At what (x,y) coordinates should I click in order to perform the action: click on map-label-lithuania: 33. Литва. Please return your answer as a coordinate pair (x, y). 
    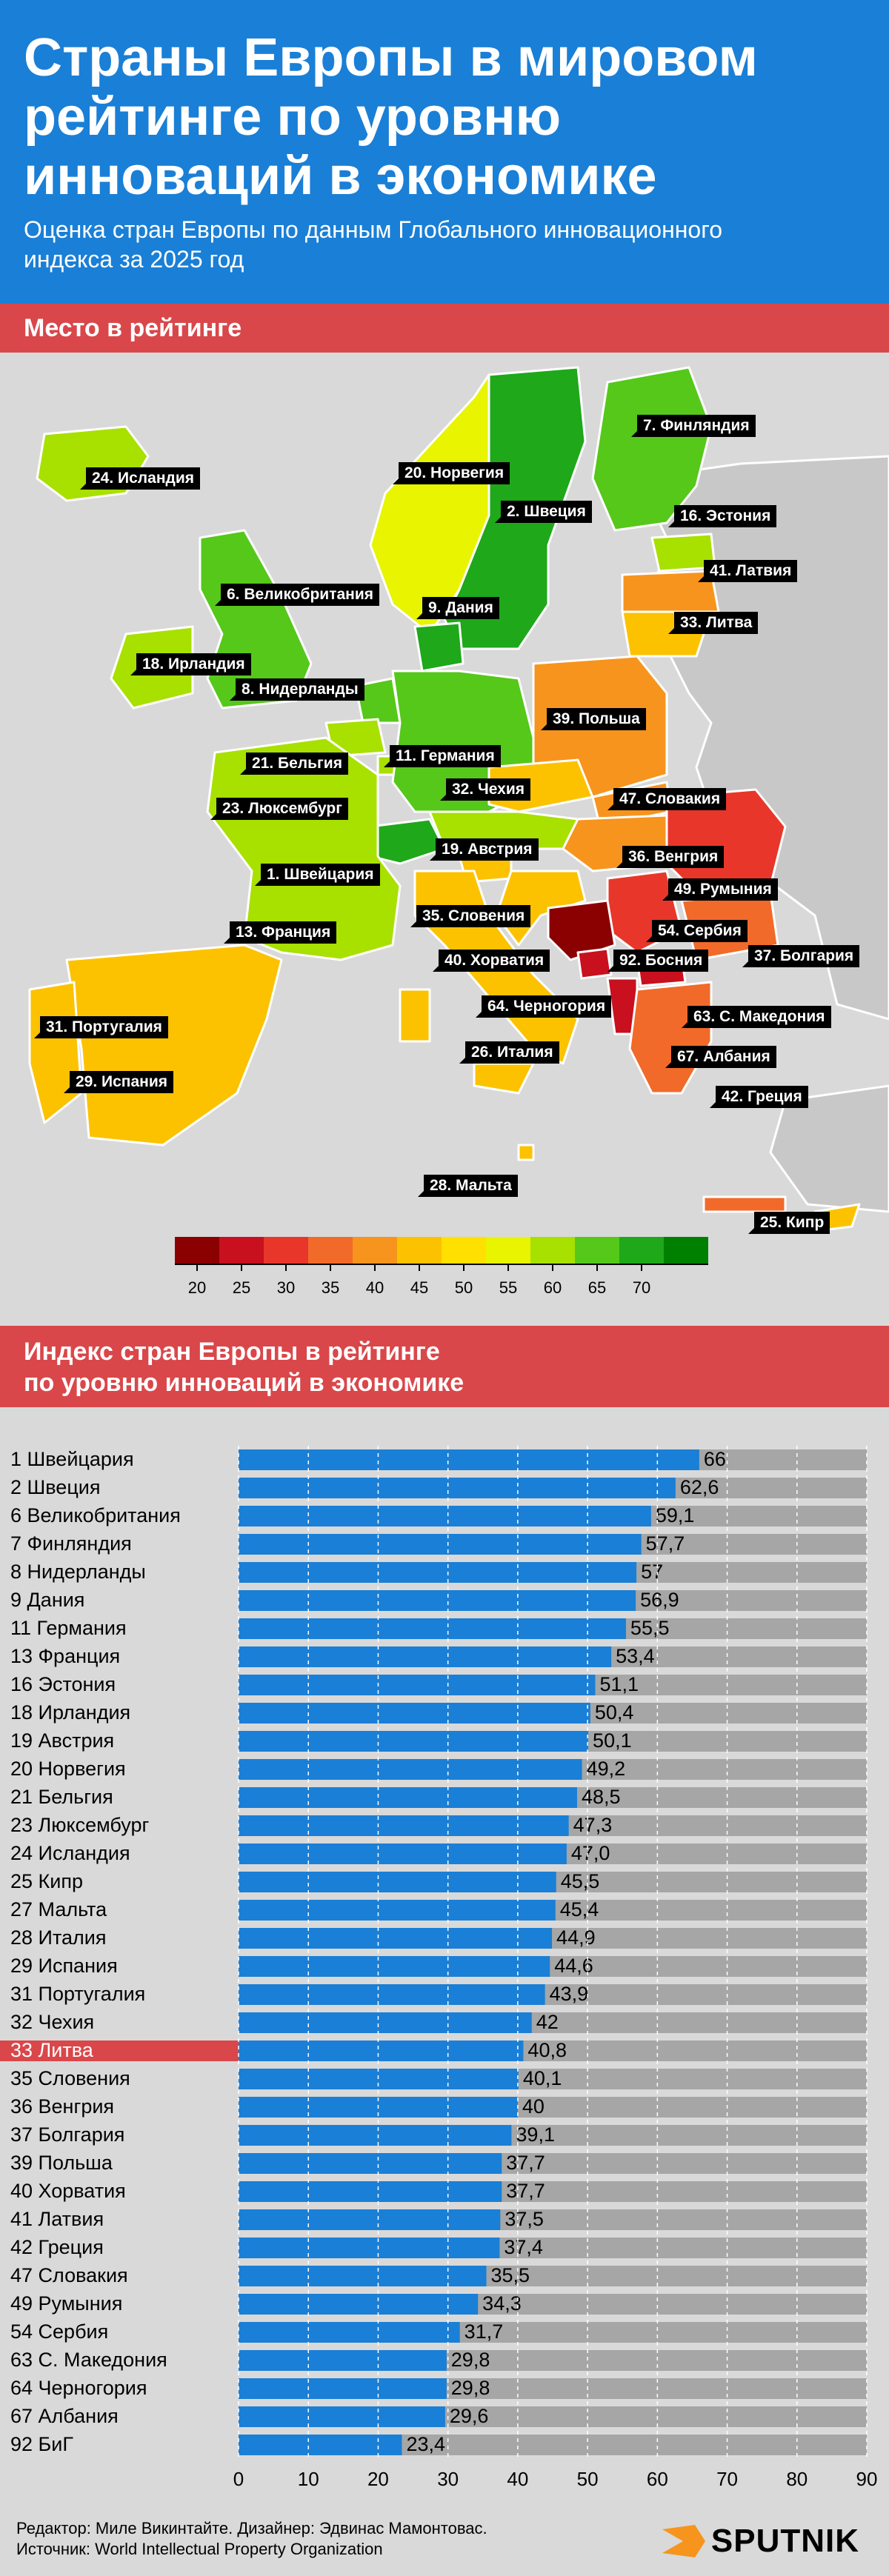
    Looking at the image, I should click on (713, 623).